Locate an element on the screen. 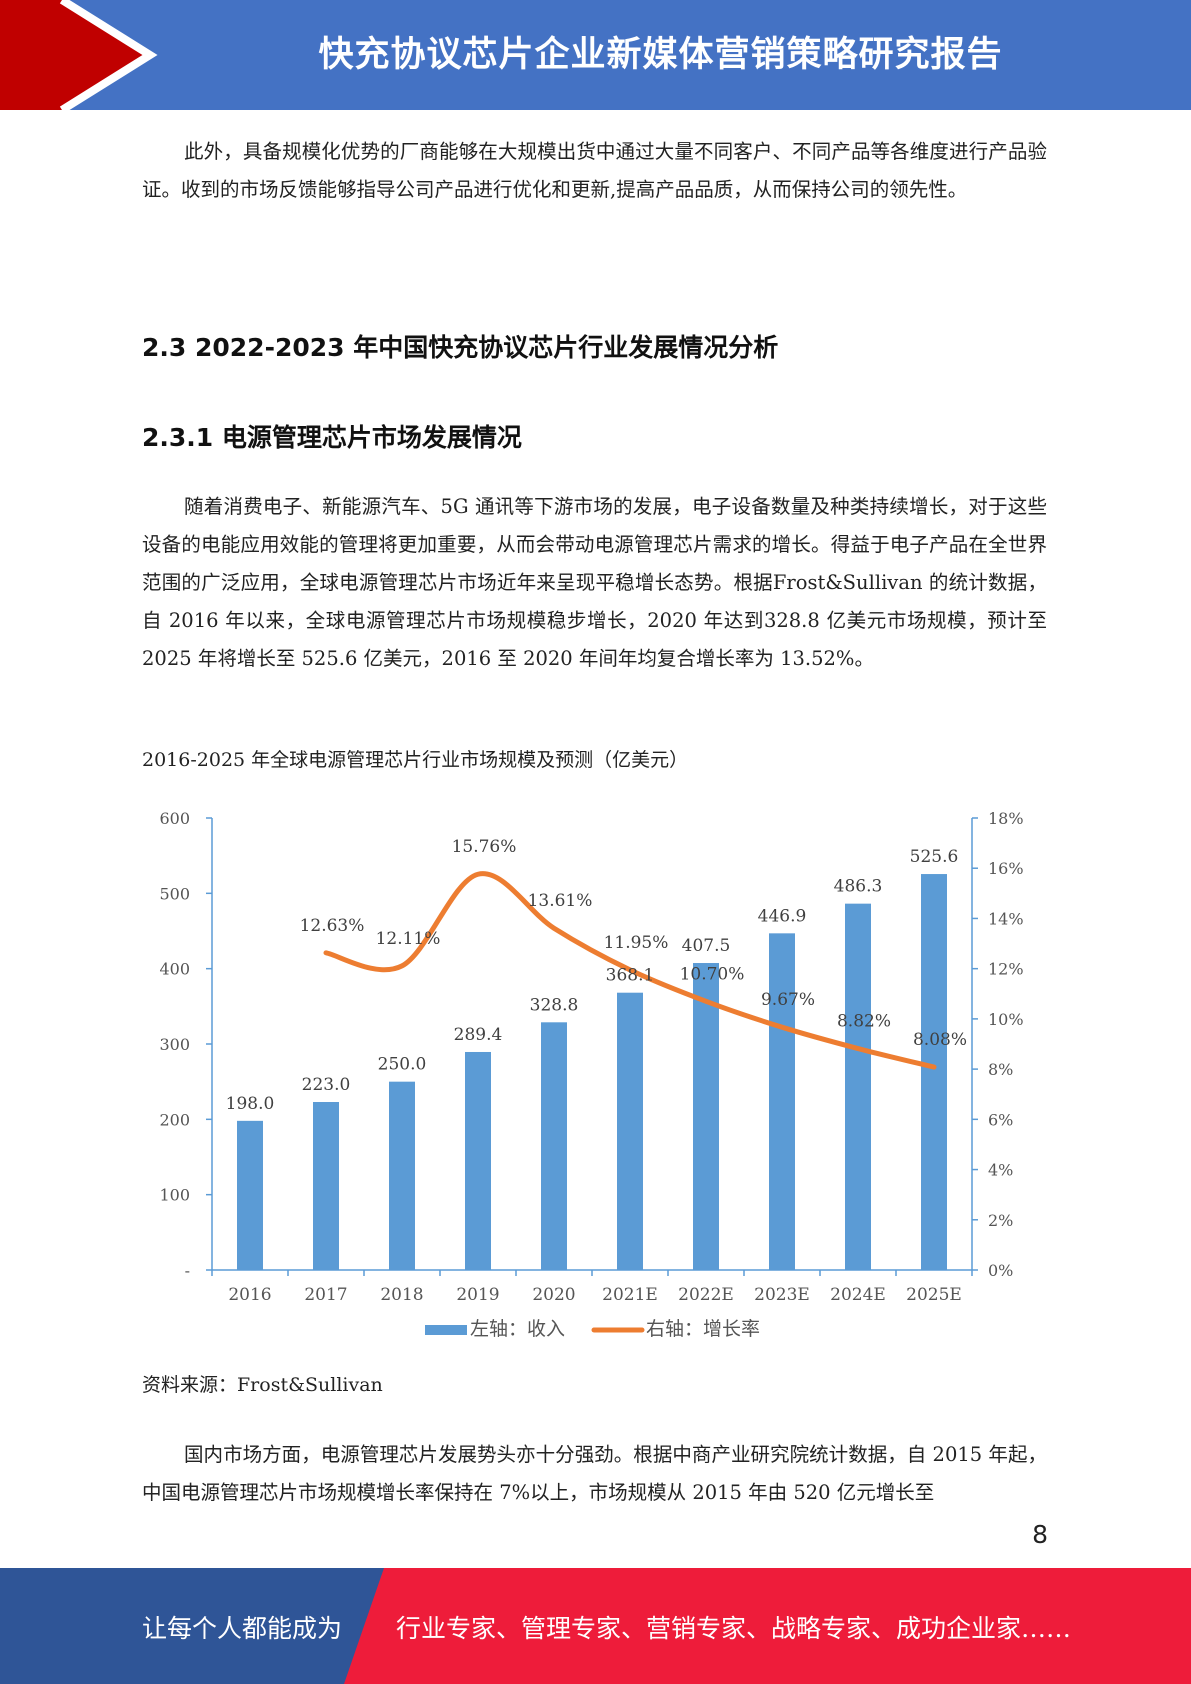  right-axis-tick-label: 16% is located at coordinates (1006, 868).